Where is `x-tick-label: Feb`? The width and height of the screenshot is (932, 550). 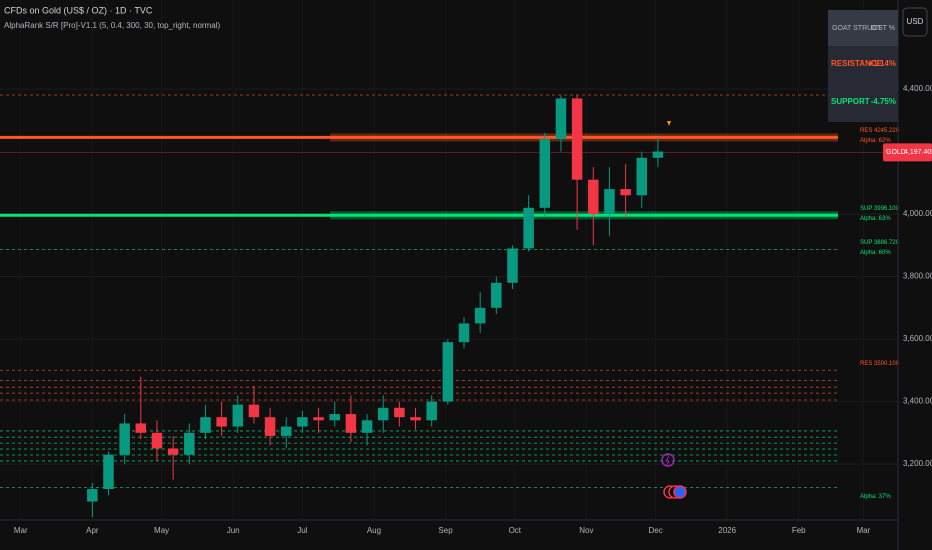
x-tick-label: Feb is located at coordinates (799, 530).